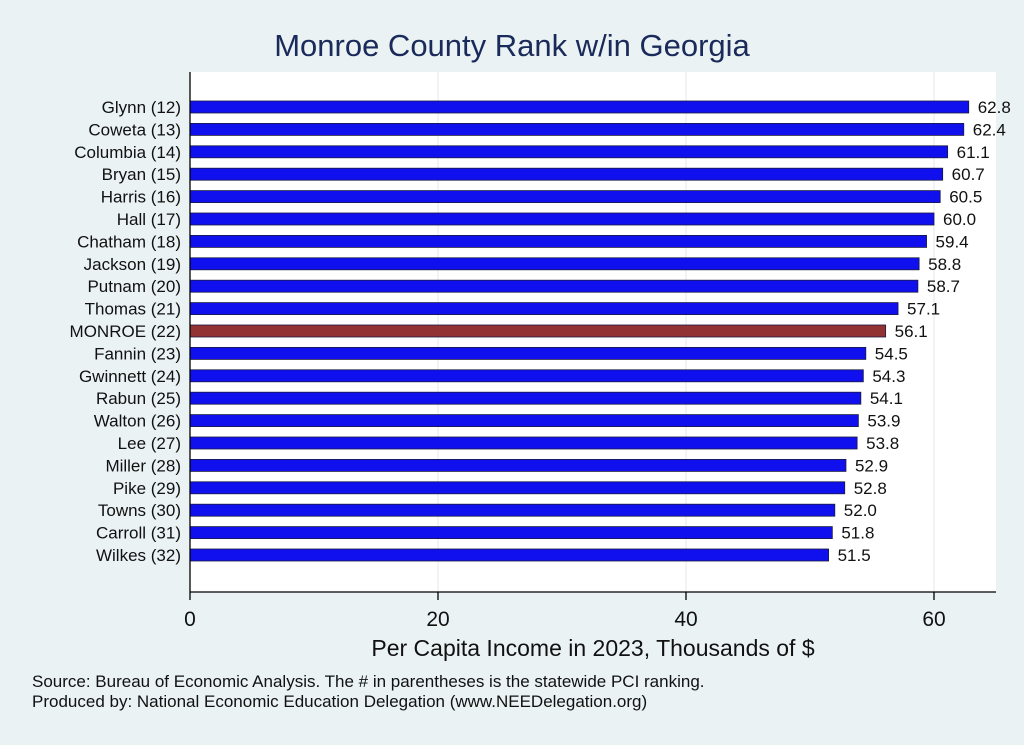 The height and width of the screenshot is (745, 1024). What do you see at coordinates (959, 219) in the screenshot?
I see `data-label: 60.0` at bounding box center [959, 219].